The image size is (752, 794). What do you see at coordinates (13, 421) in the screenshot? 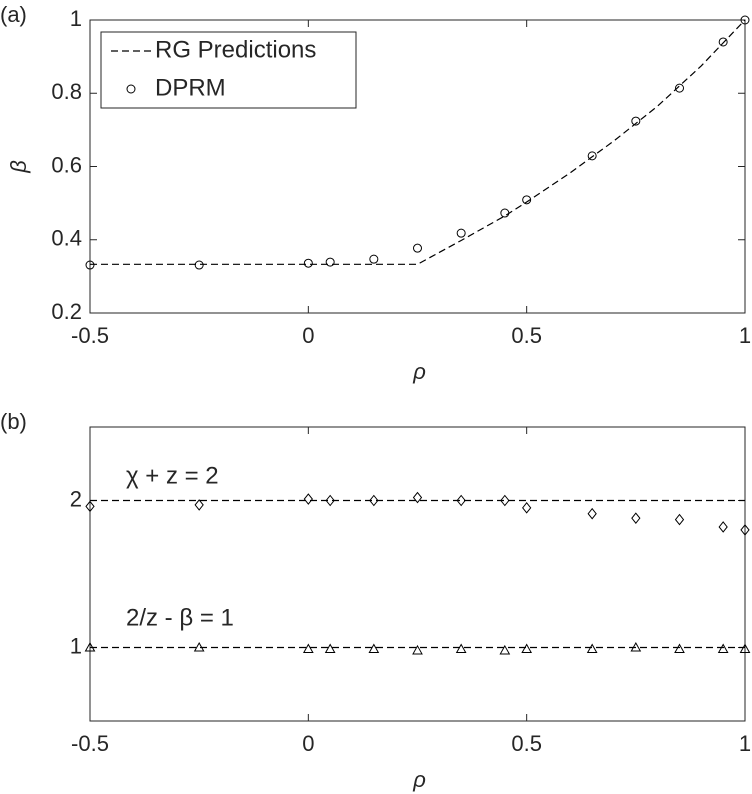
I see `panel-label: (b)` at bounding box center [13, 421].